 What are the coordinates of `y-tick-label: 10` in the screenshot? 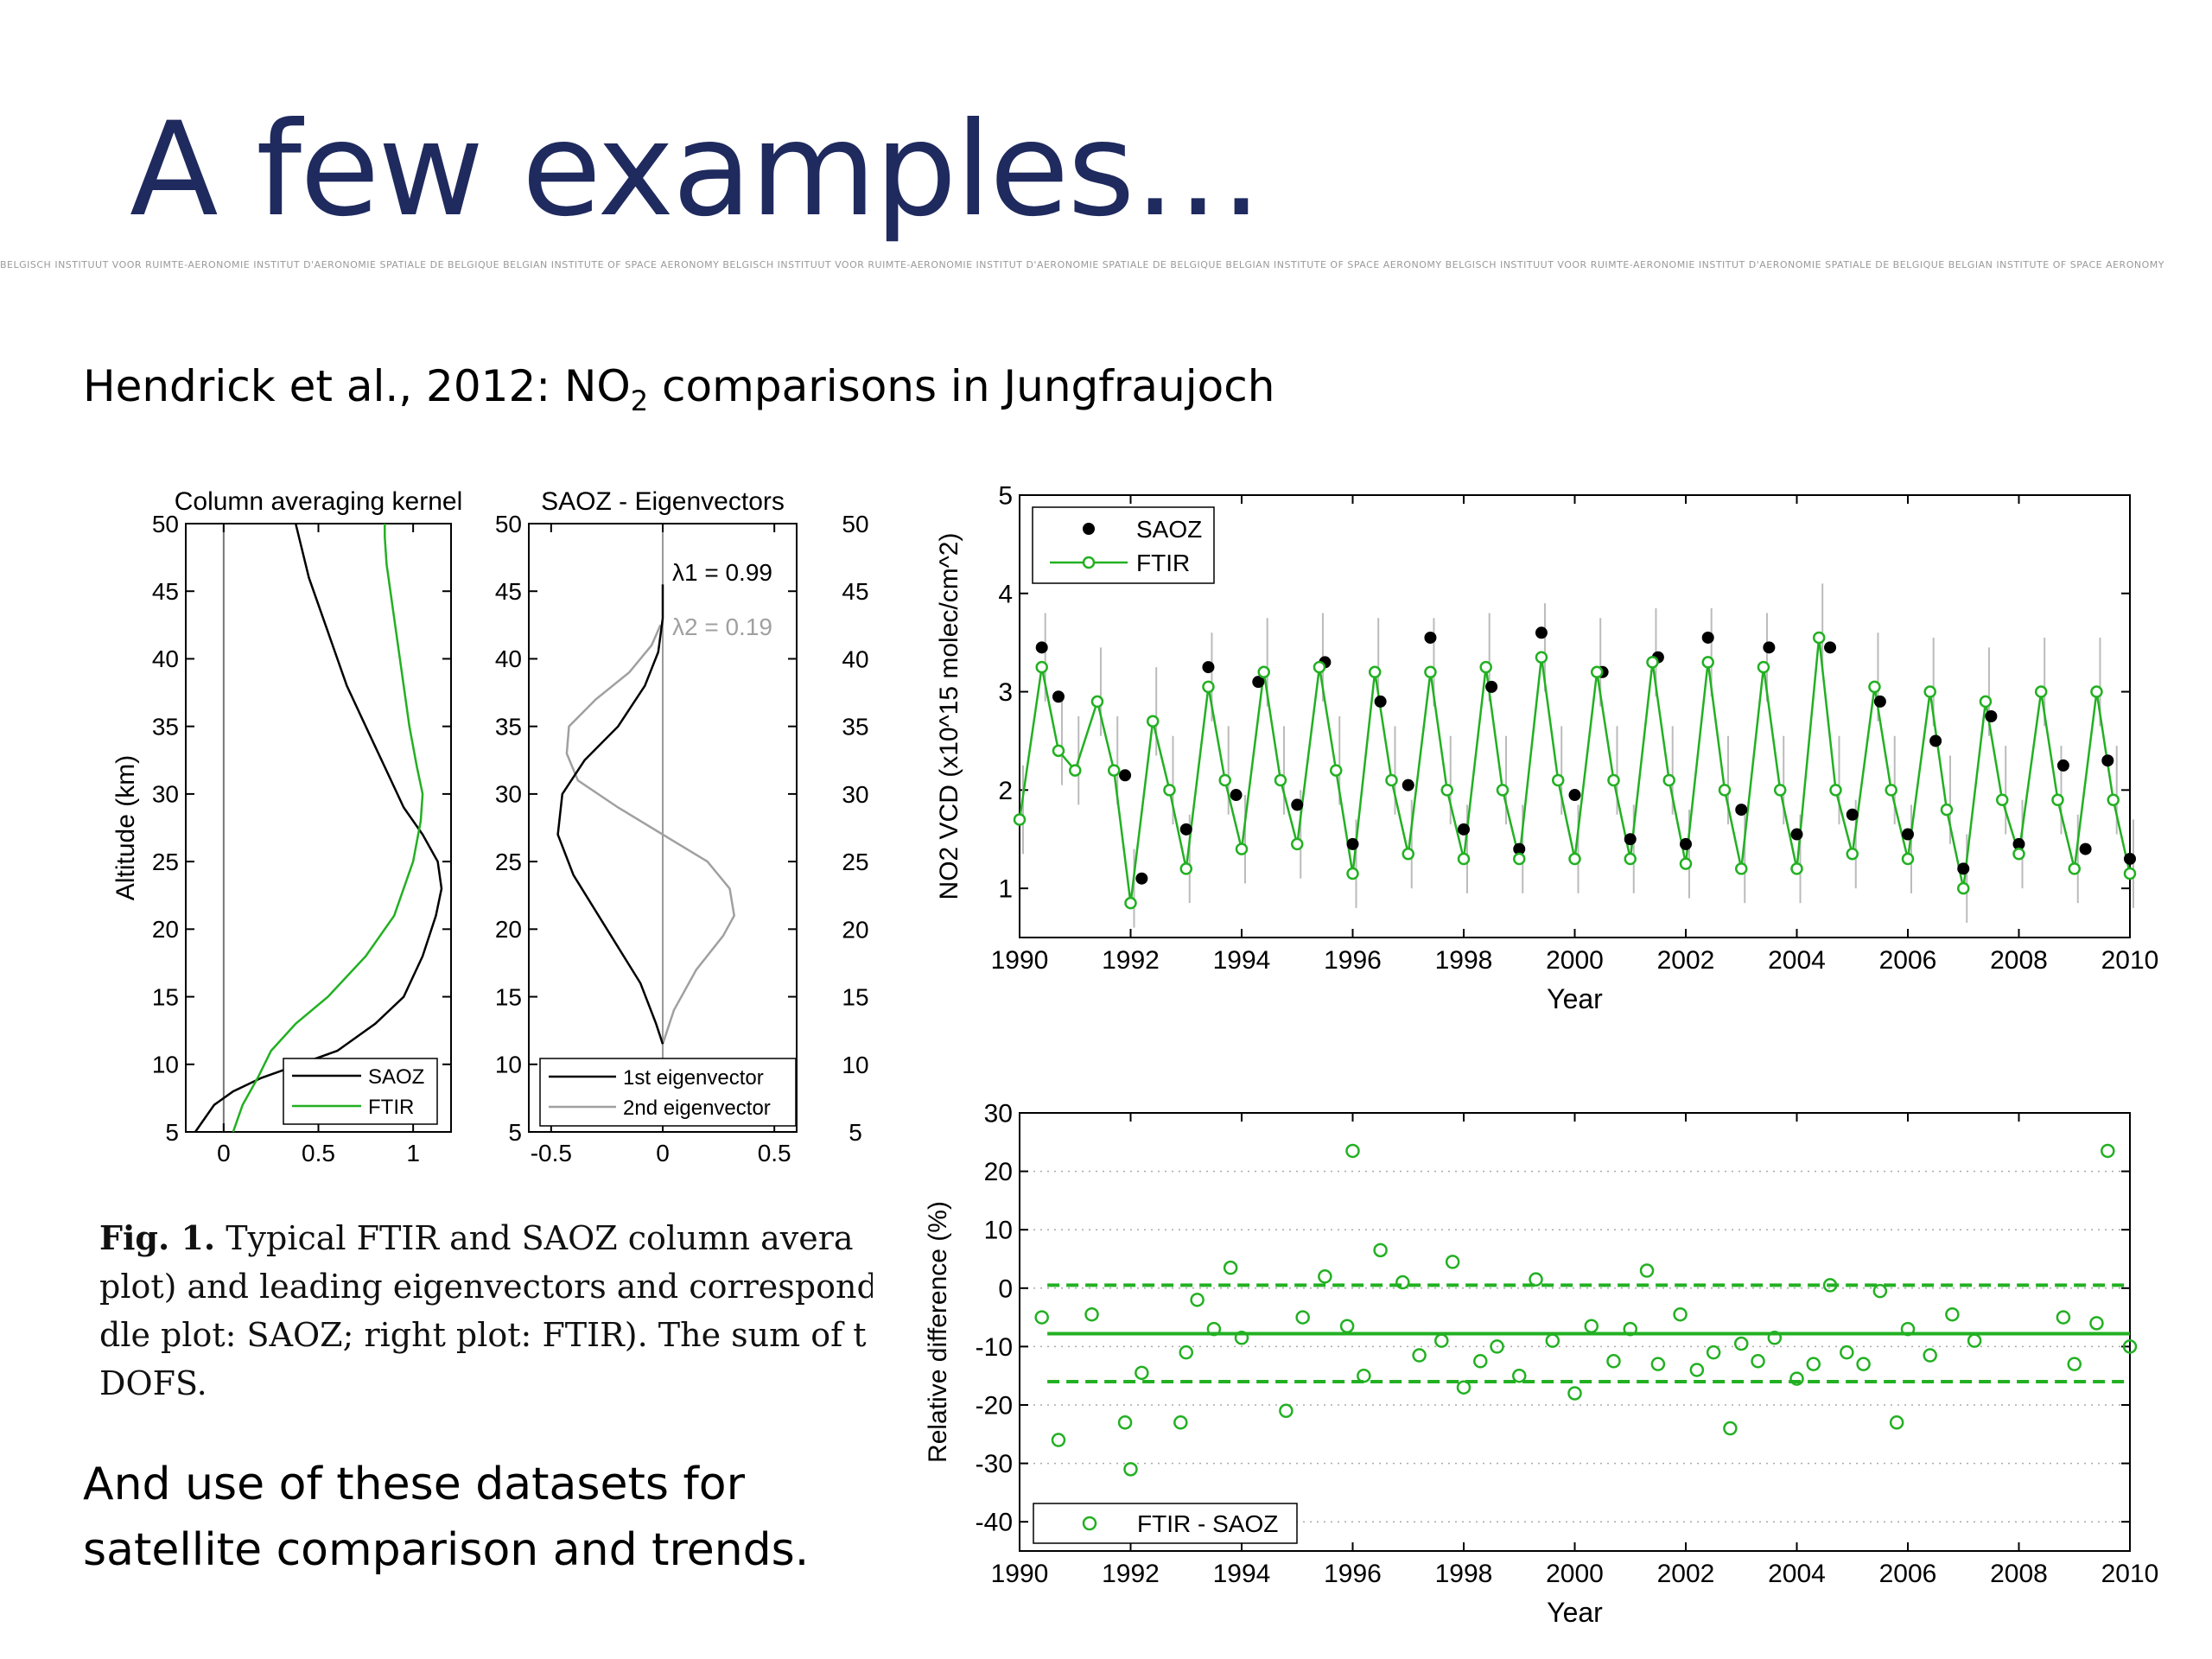 It's located at (508, 1065).